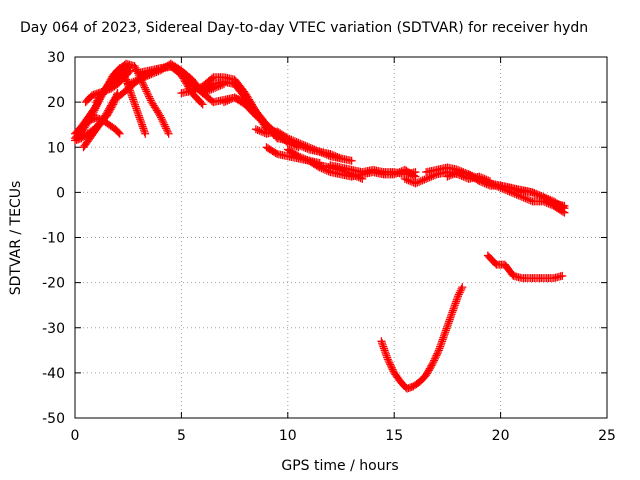 The image size is (640, 480). I want to click on y-tick-label: -40, so click(53, 374).